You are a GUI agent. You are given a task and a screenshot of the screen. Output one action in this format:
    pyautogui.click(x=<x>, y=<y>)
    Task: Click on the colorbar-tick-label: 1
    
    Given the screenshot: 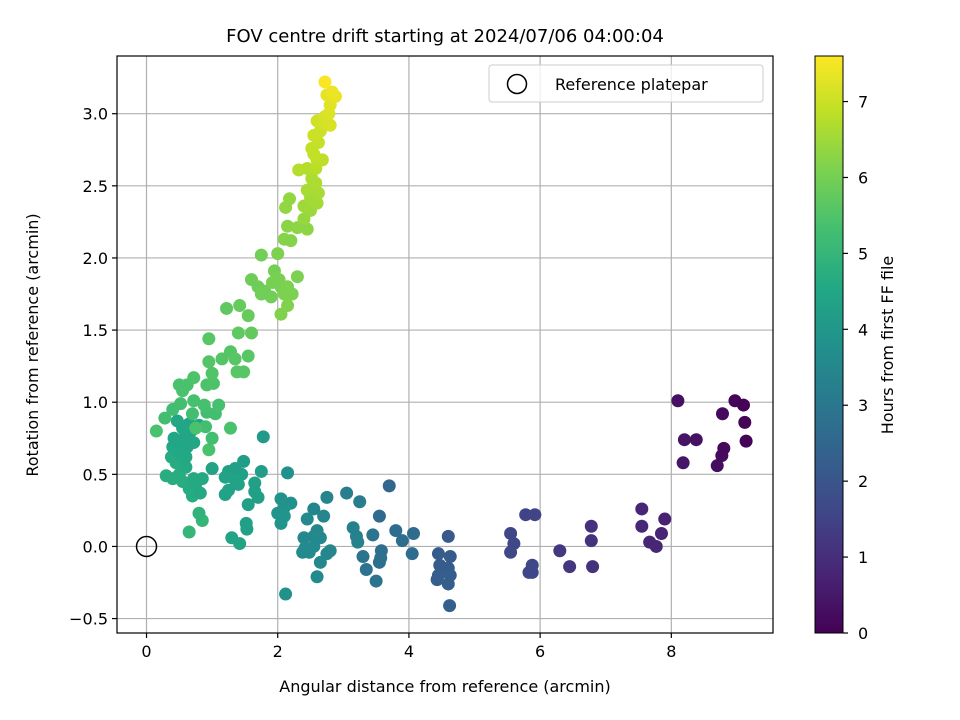 What is the action you would take?
    pyautogui.click(x=863, y=557)
    